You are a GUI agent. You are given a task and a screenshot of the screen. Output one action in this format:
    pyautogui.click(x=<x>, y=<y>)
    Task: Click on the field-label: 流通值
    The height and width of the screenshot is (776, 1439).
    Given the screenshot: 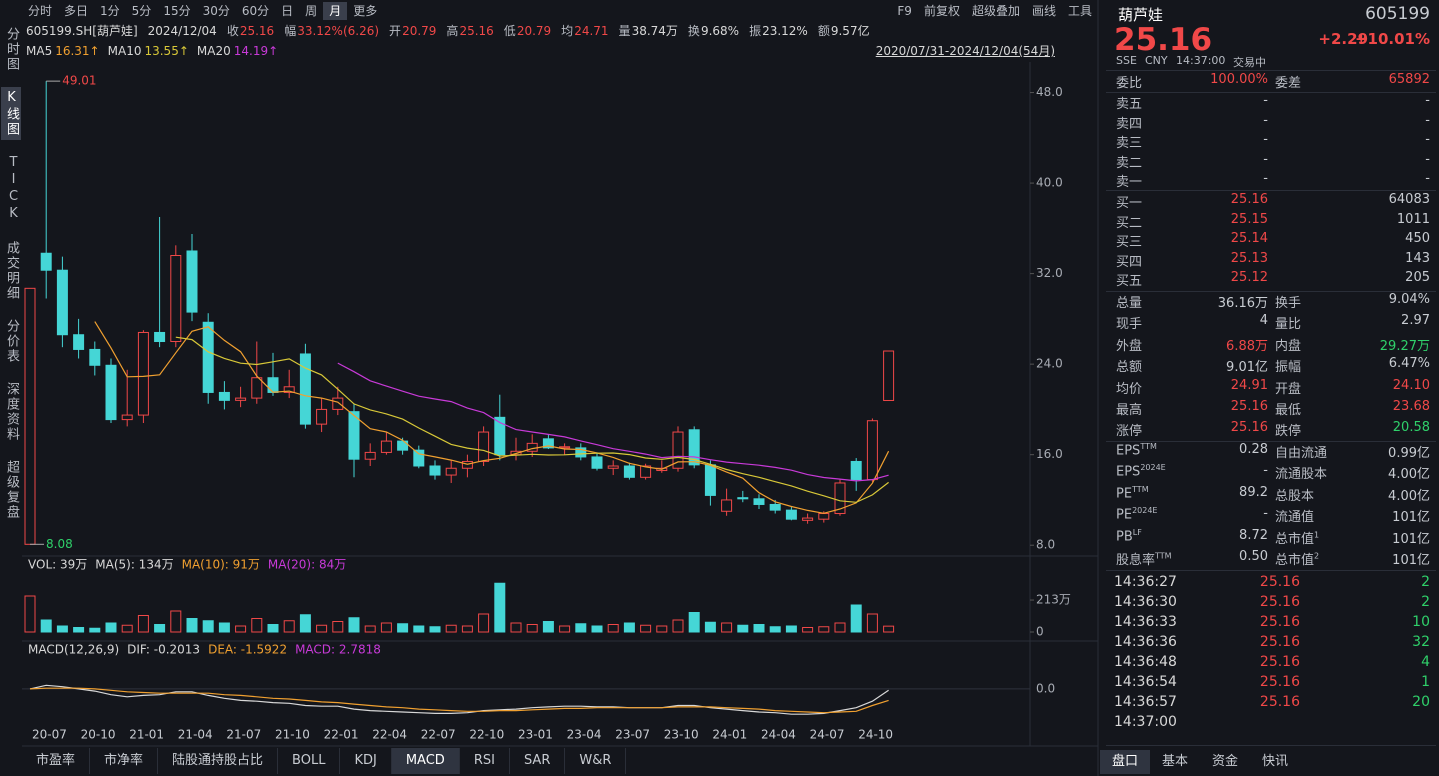 What is the action you would take?
    pyautogui.click(x=1295, y=518)
    